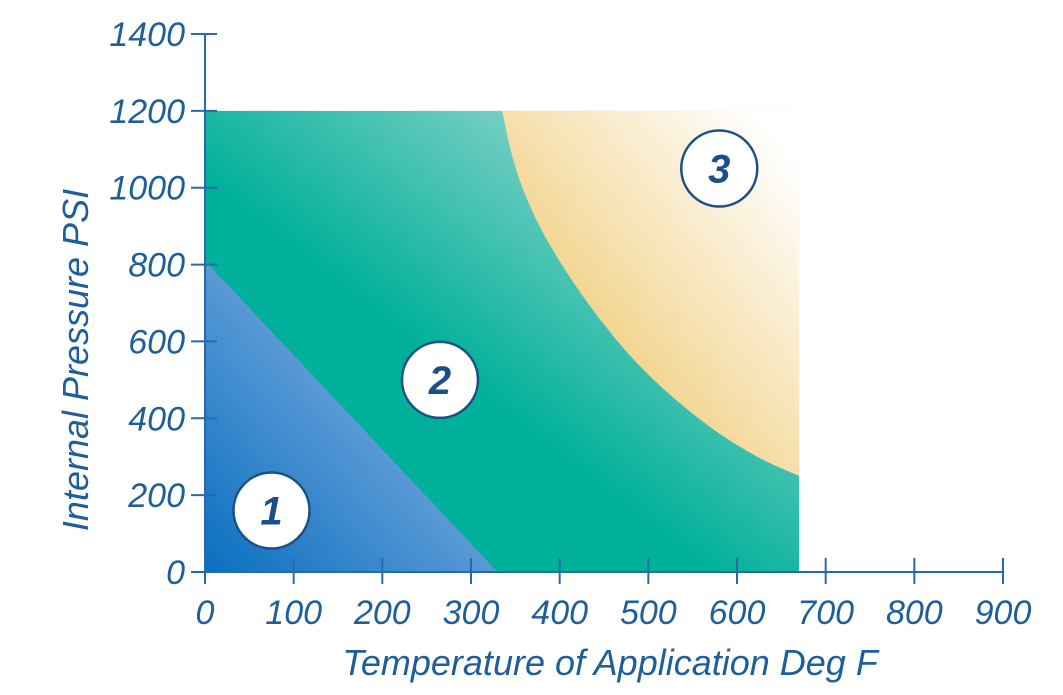 This screenshot has width=1063, height=695. Describe the element at coordinates (825, 613) in the screenshot. I see `x-tick-label: 700` at that location.